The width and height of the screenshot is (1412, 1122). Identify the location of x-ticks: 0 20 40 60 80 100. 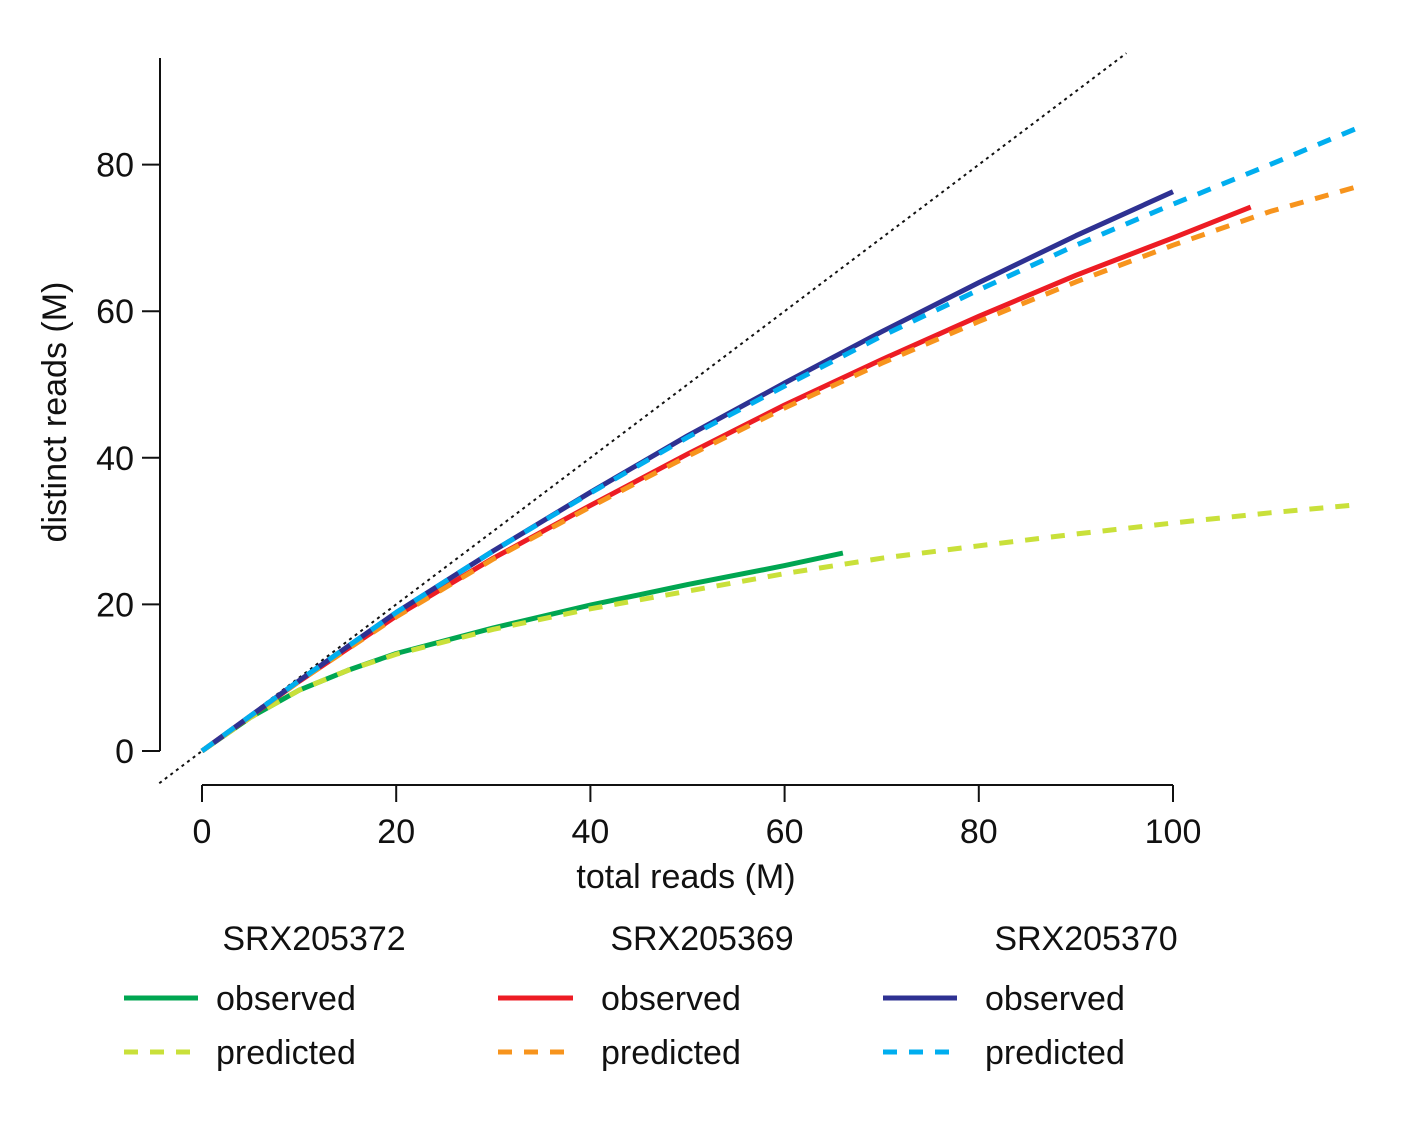
(697, 818).